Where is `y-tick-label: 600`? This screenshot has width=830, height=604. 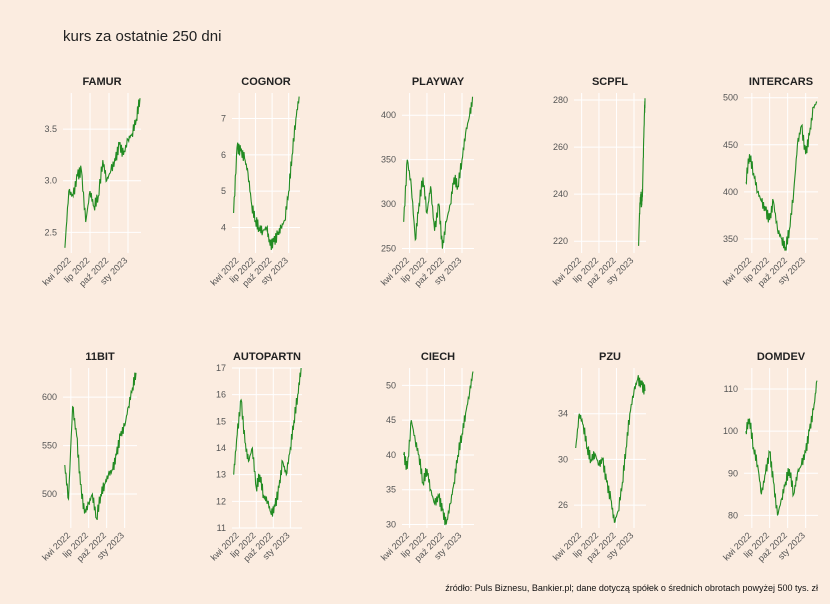
y-tick-label: 600 is located at coordinates (49, 397).